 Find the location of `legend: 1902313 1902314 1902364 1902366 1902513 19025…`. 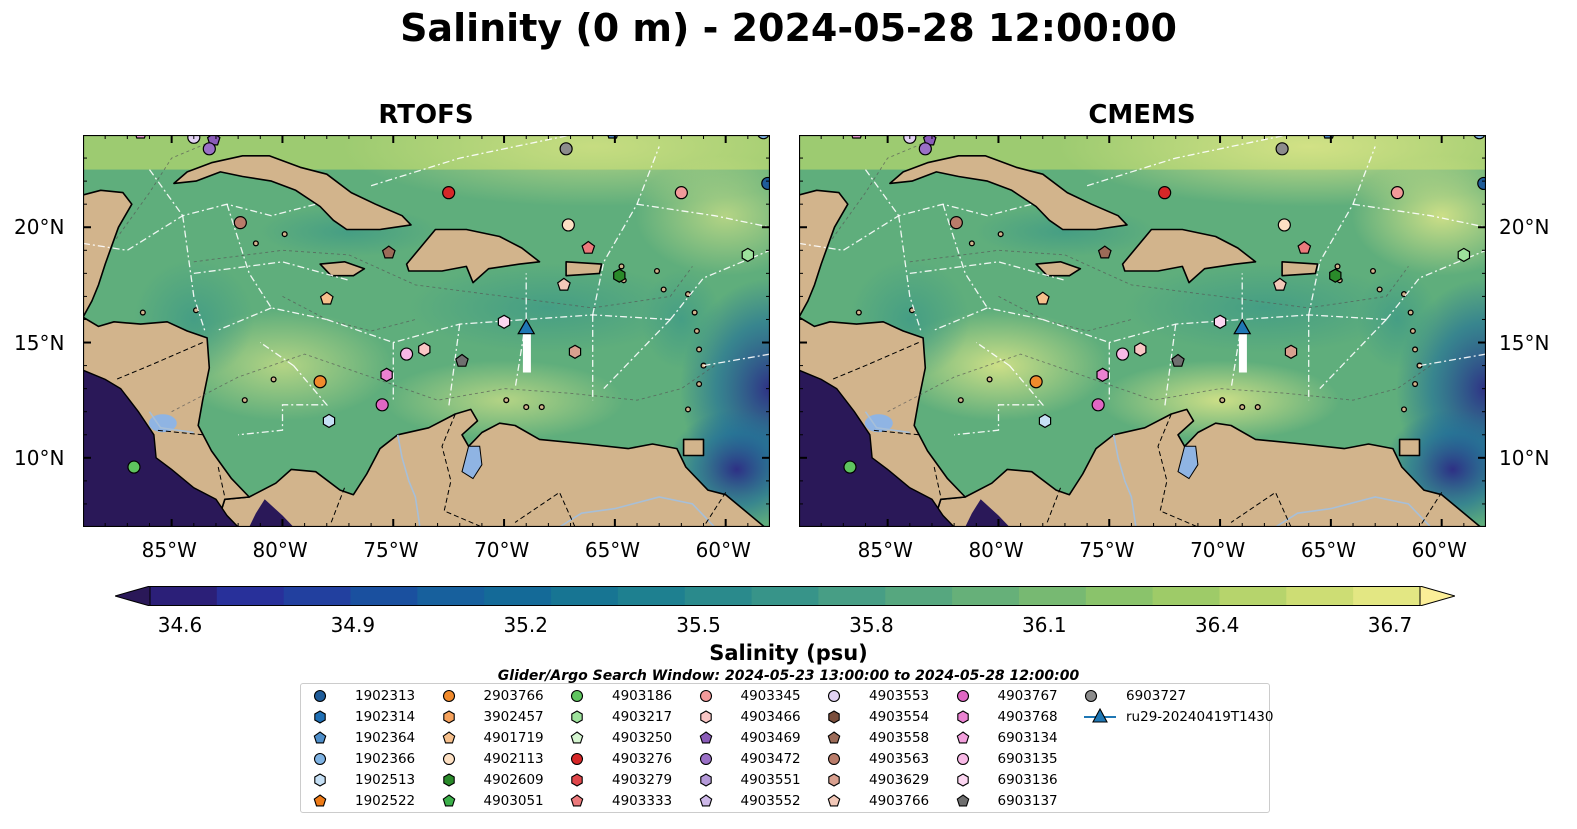

legend: 1902313 1902314 1902364 1902366 1902513 19025… is located at coordinates (786, 748).